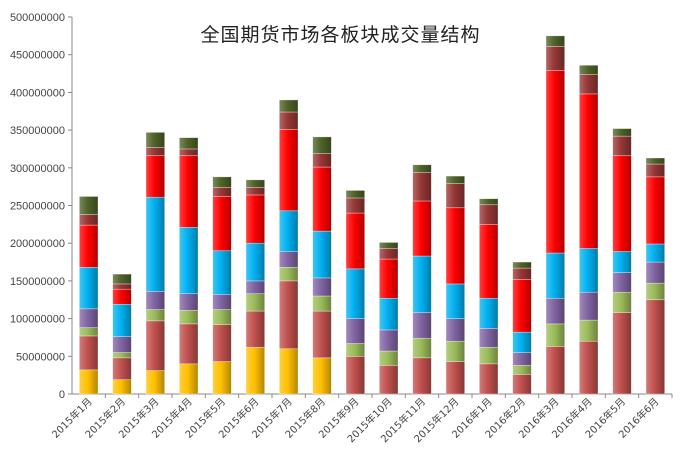 The height and width of the screenshot is (450, 681). Describe the element at coordinates (37, 244) in the screenshot. I see `y-tick-label: 200000000` at that location.